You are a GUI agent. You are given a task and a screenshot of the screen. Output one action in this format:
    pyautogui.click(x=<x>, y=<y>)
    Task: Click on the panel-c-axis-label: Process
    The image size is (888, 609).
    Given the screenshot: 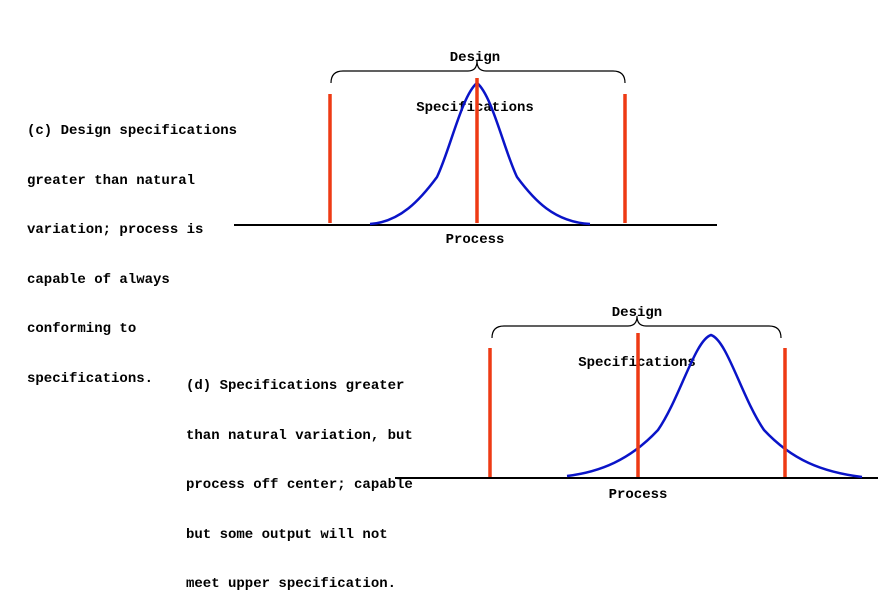 What is the action you would take?
    pyautogui.click(x=475, y=240)
    